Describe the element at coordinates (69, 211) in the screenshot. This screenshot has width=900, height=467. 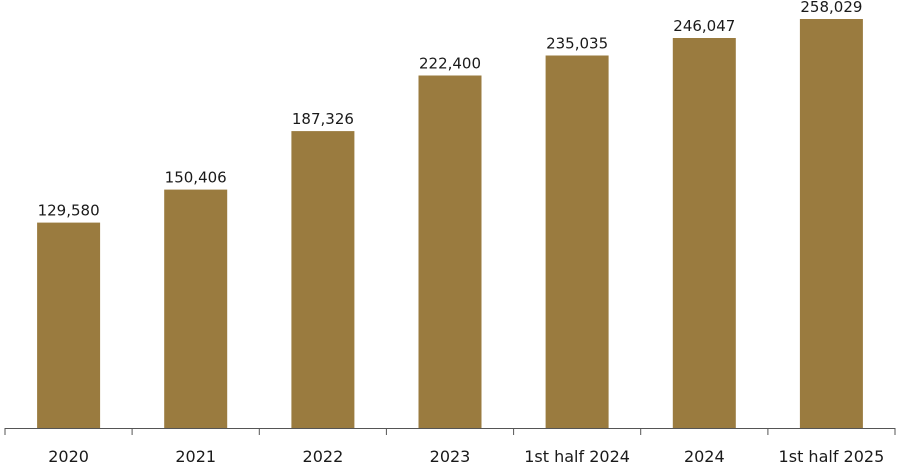
I see `value-label-0: 129,580` at that location.